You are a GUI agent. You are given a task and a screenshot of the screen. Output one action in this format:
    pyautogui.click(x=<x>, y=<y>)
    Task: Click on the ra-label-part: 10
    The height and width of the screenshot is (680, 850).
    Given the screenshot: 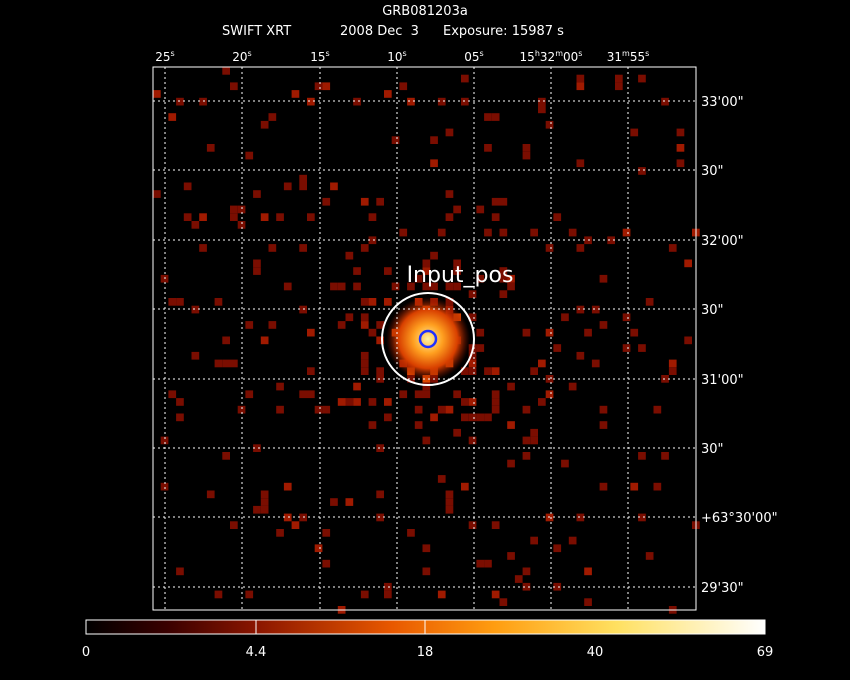 What is the action you would take?
    pyautogui.click(x=394, y=57)
    